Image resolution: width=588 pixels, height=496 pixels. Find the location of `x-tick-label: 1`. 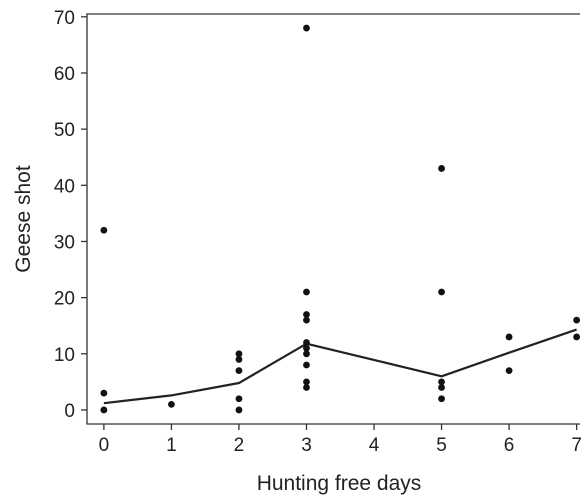

x-tick-label: 1 is located at coordinates (171, 445).